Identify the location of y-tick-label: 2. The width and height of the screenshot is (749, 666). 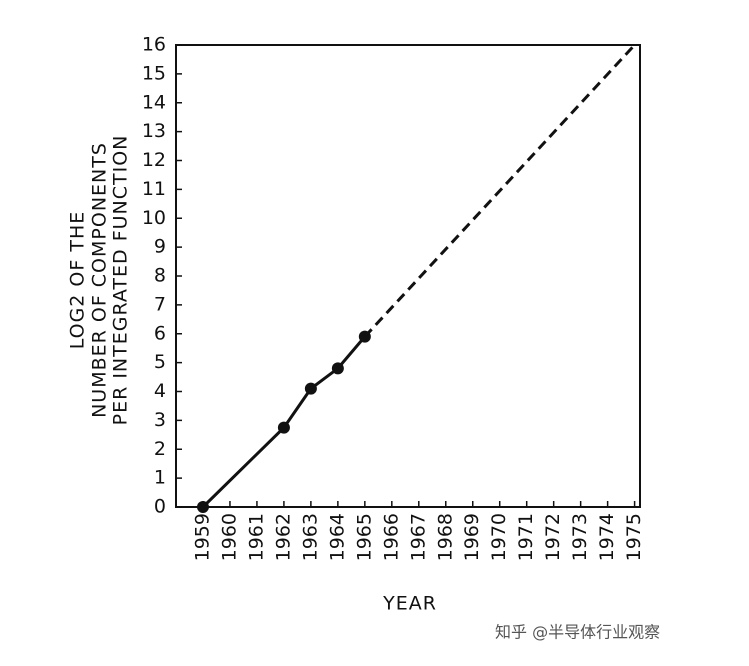
(160, 449).